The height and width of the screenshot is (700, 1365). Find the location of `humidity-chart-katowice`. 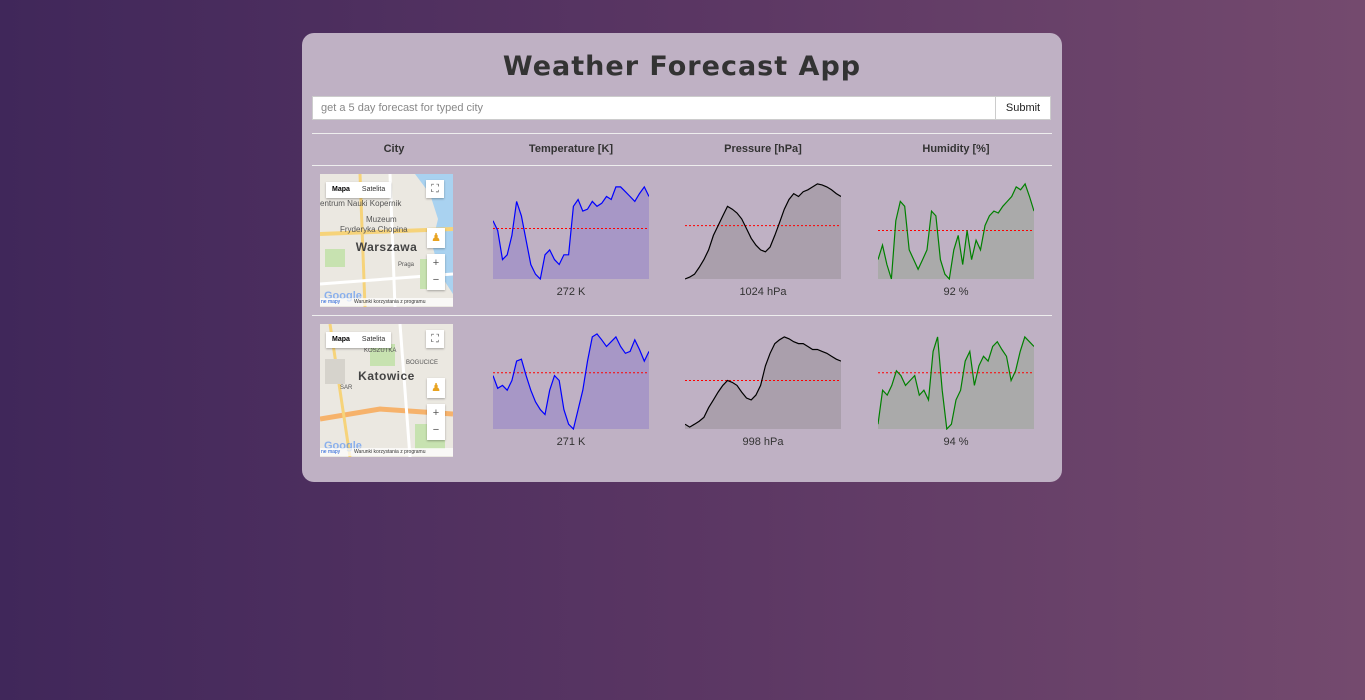

humidity-chart-katowice is located at coordinates (956, 382).